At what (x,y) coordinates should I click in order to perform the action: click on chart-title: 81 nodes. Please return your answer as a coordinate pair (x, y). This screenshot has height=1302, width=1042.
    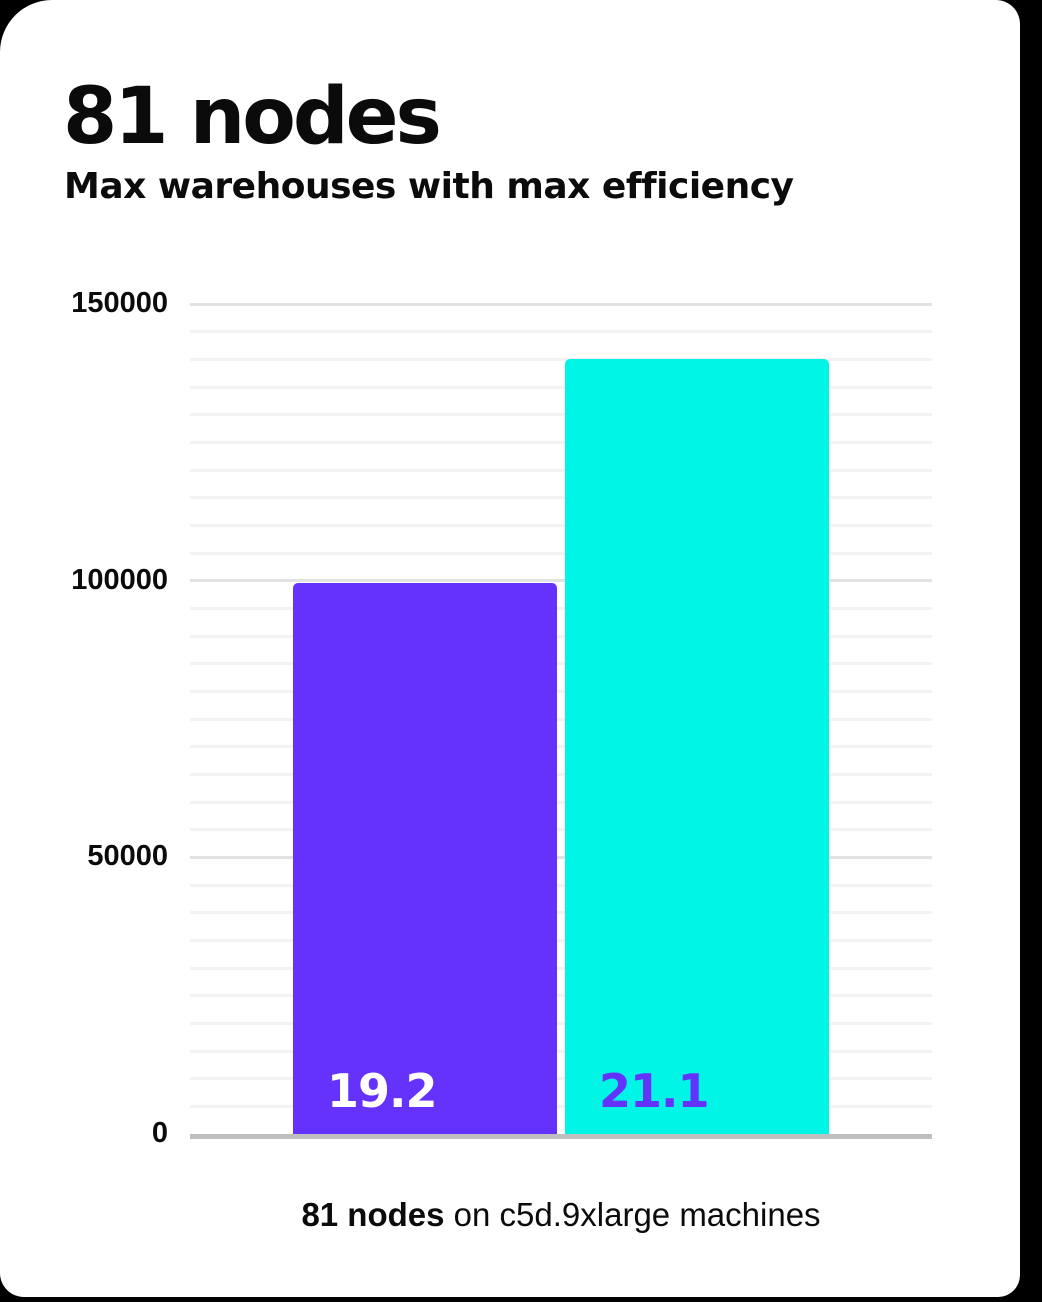
    Looking at the image, I should click on (252, 117).